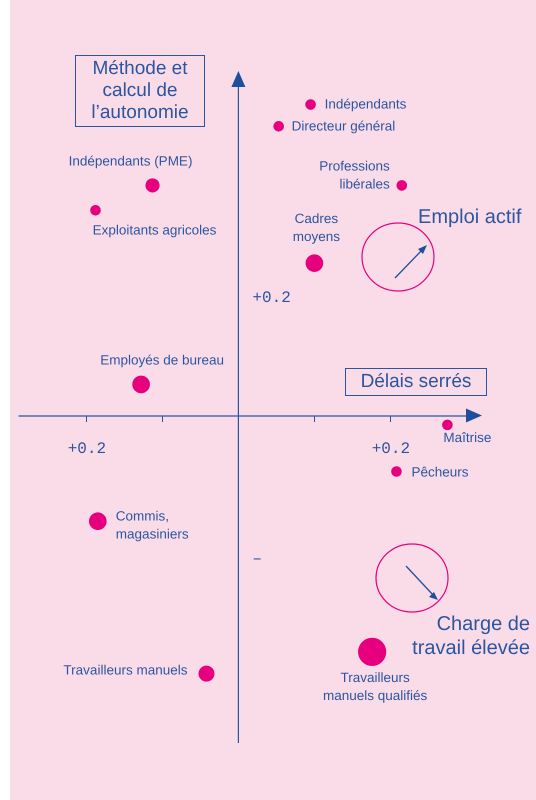  I want to click on annotation: Commis, magasiniers, so click(152, 525).